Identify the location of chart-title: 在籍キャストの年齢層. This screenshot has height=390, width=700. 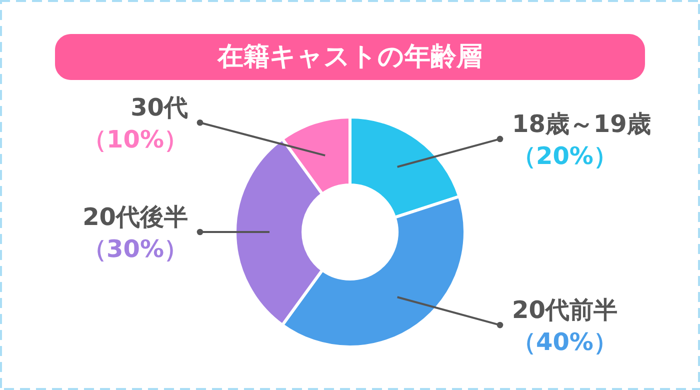
(349, 57).